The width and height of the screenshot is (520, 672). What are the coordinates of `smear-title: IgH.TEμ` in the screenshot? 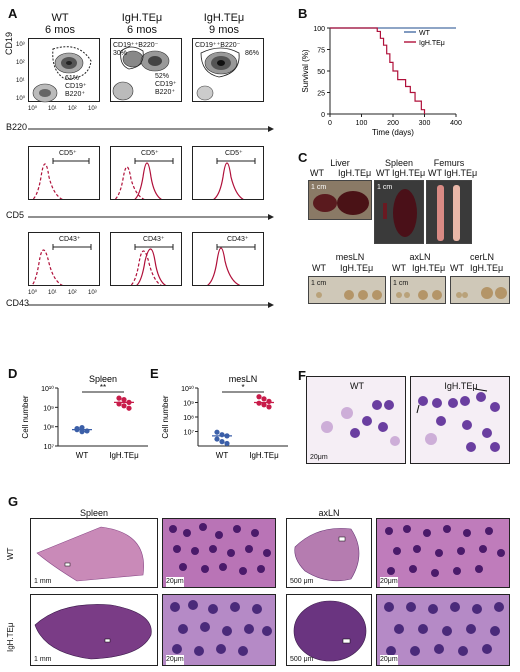 It's located at (461, 386).